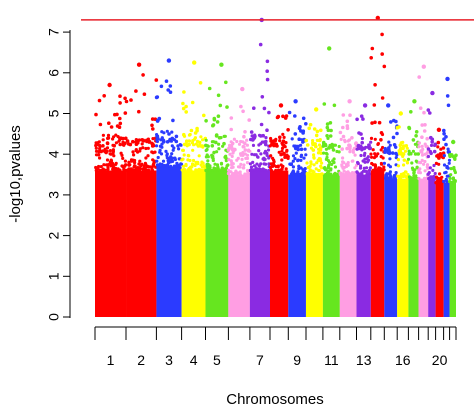  I want to click on y-axis-ticks: 0 1 2 3 4 5 6 7, so click(58, 174).